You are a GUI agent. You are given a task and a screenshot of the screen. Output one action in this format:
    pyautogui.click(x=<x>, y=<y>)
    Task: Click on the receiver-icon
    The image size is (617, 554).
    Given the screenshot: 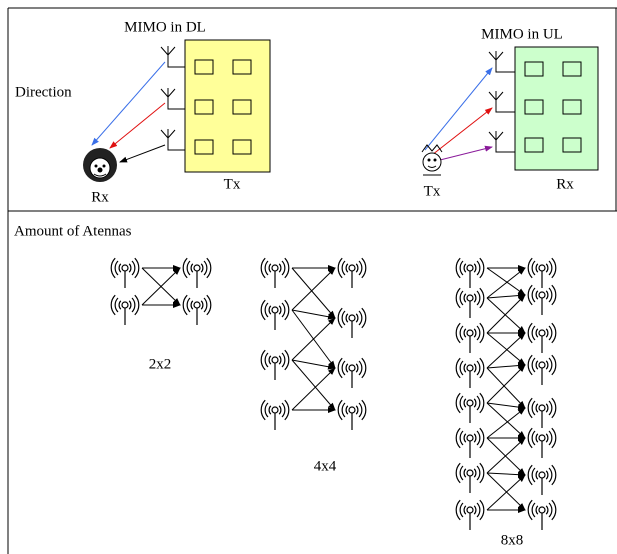 What is the action you would take?
    pyautogui.click(x=100, y=165)
    